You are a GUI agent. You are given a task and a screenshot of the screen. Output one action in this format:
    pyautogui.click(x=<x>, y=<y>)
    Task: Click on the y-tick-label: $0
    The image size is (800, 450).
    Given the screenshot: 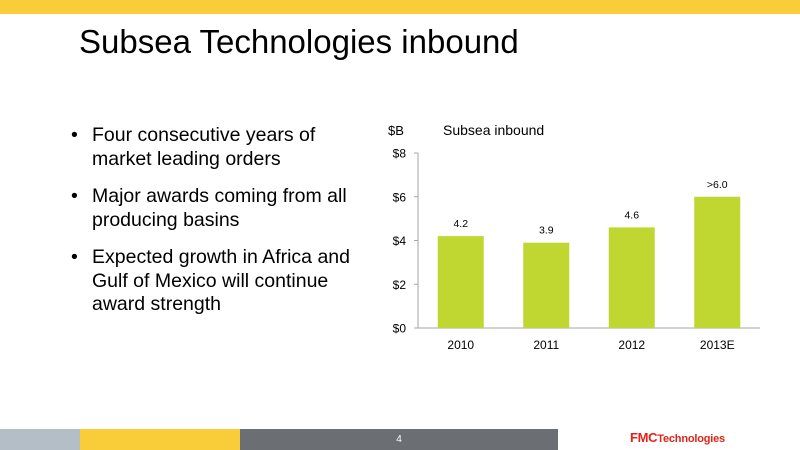 What is the action you would take?
    pyautogui.click(x=400, y=329)
    